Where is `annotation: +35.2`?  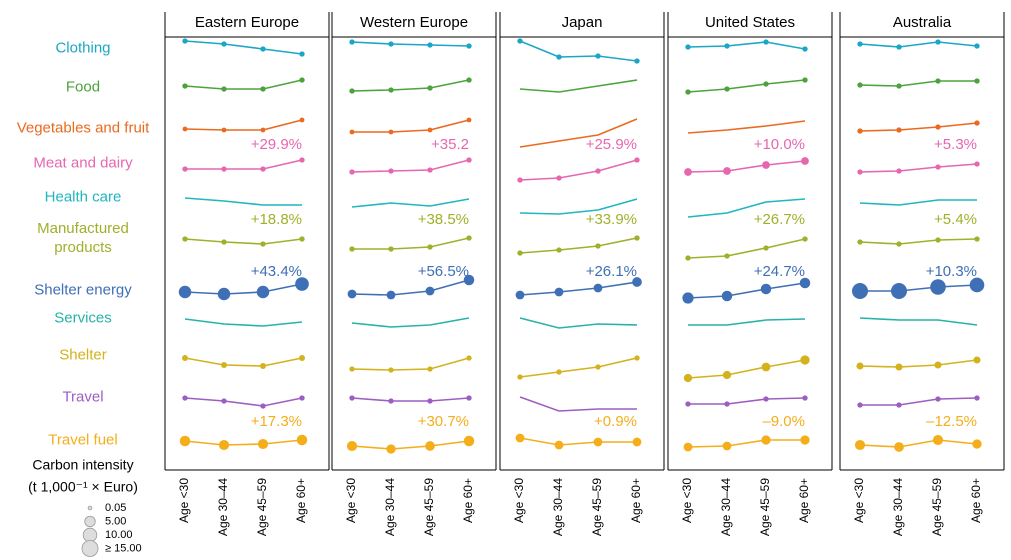
annotation: +35.2 is located at coordinates (450, 144).